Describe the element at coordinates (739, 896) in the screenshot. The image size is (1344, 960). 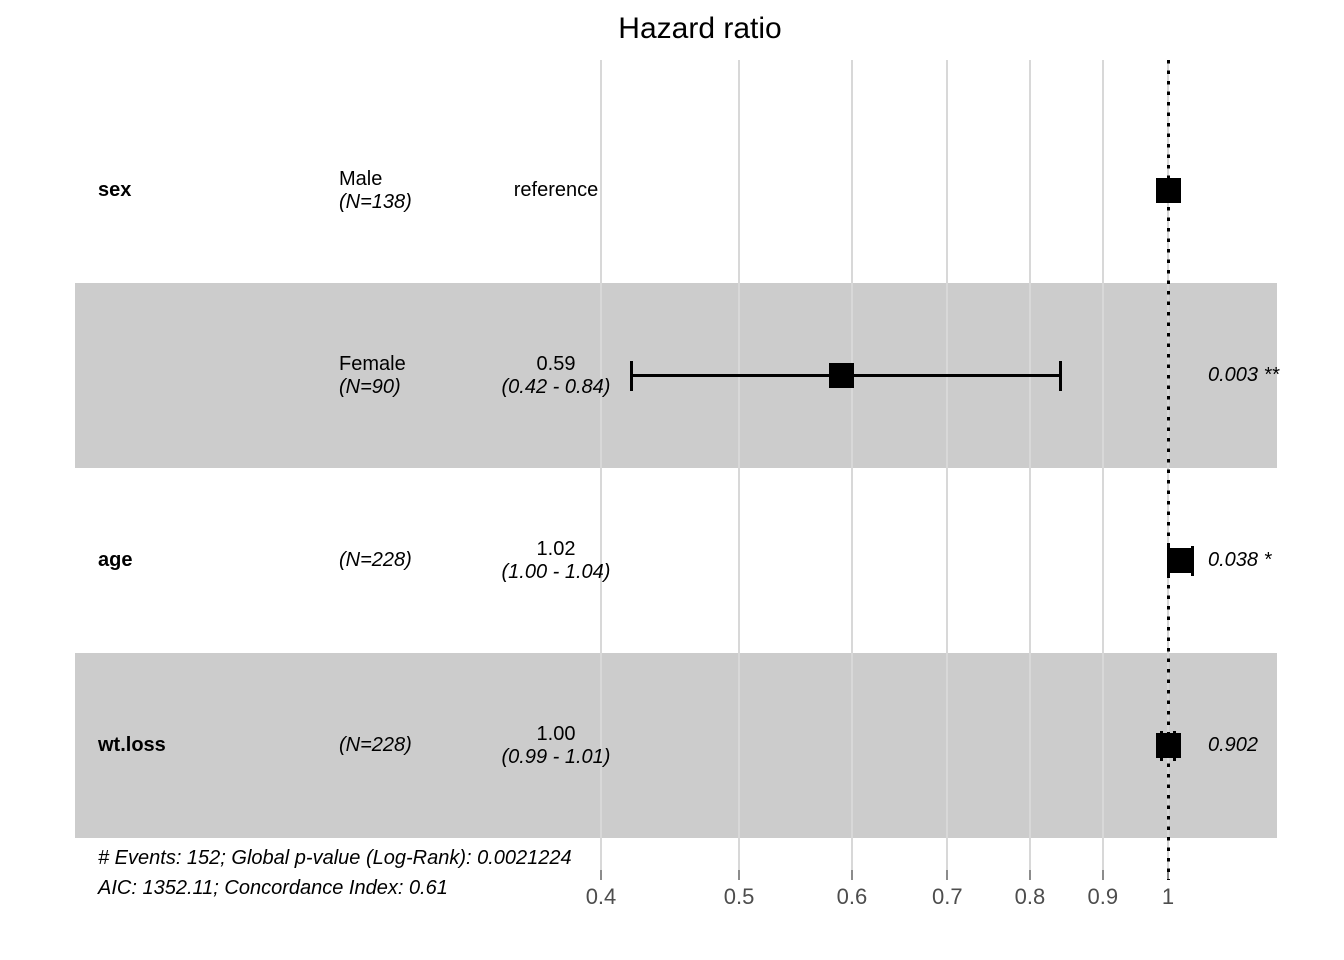
I see `x-tick-label: 0.5` at that location.